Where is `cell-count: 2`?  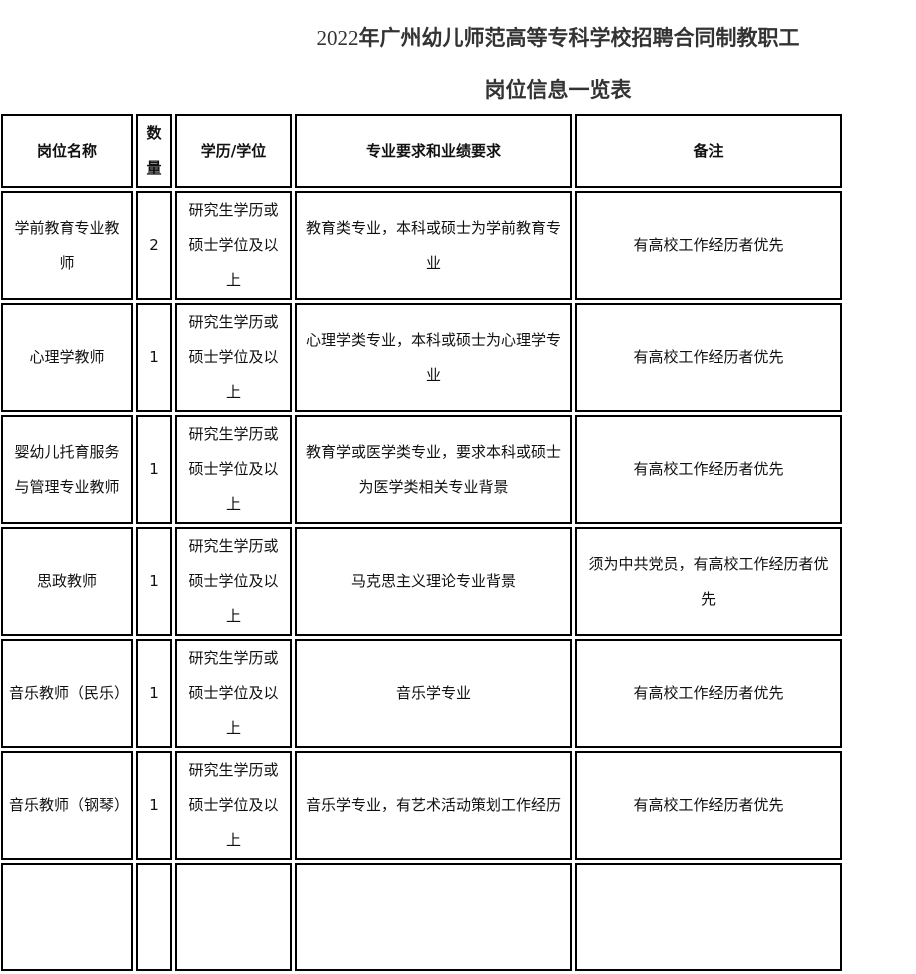 cell-count: 2 is located at coordinates (154, 245).